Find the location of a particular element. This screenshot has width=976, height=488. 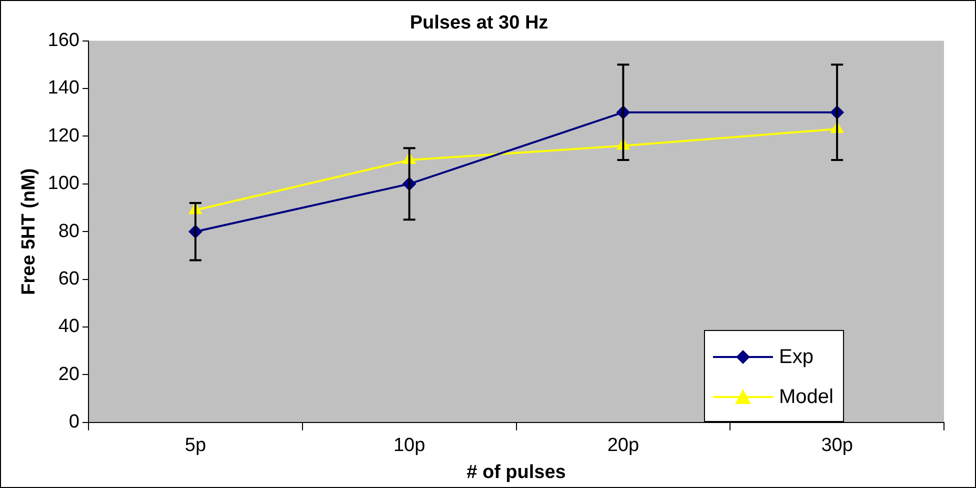

y-tick-label: 80 is located at coordinates (69, 231).